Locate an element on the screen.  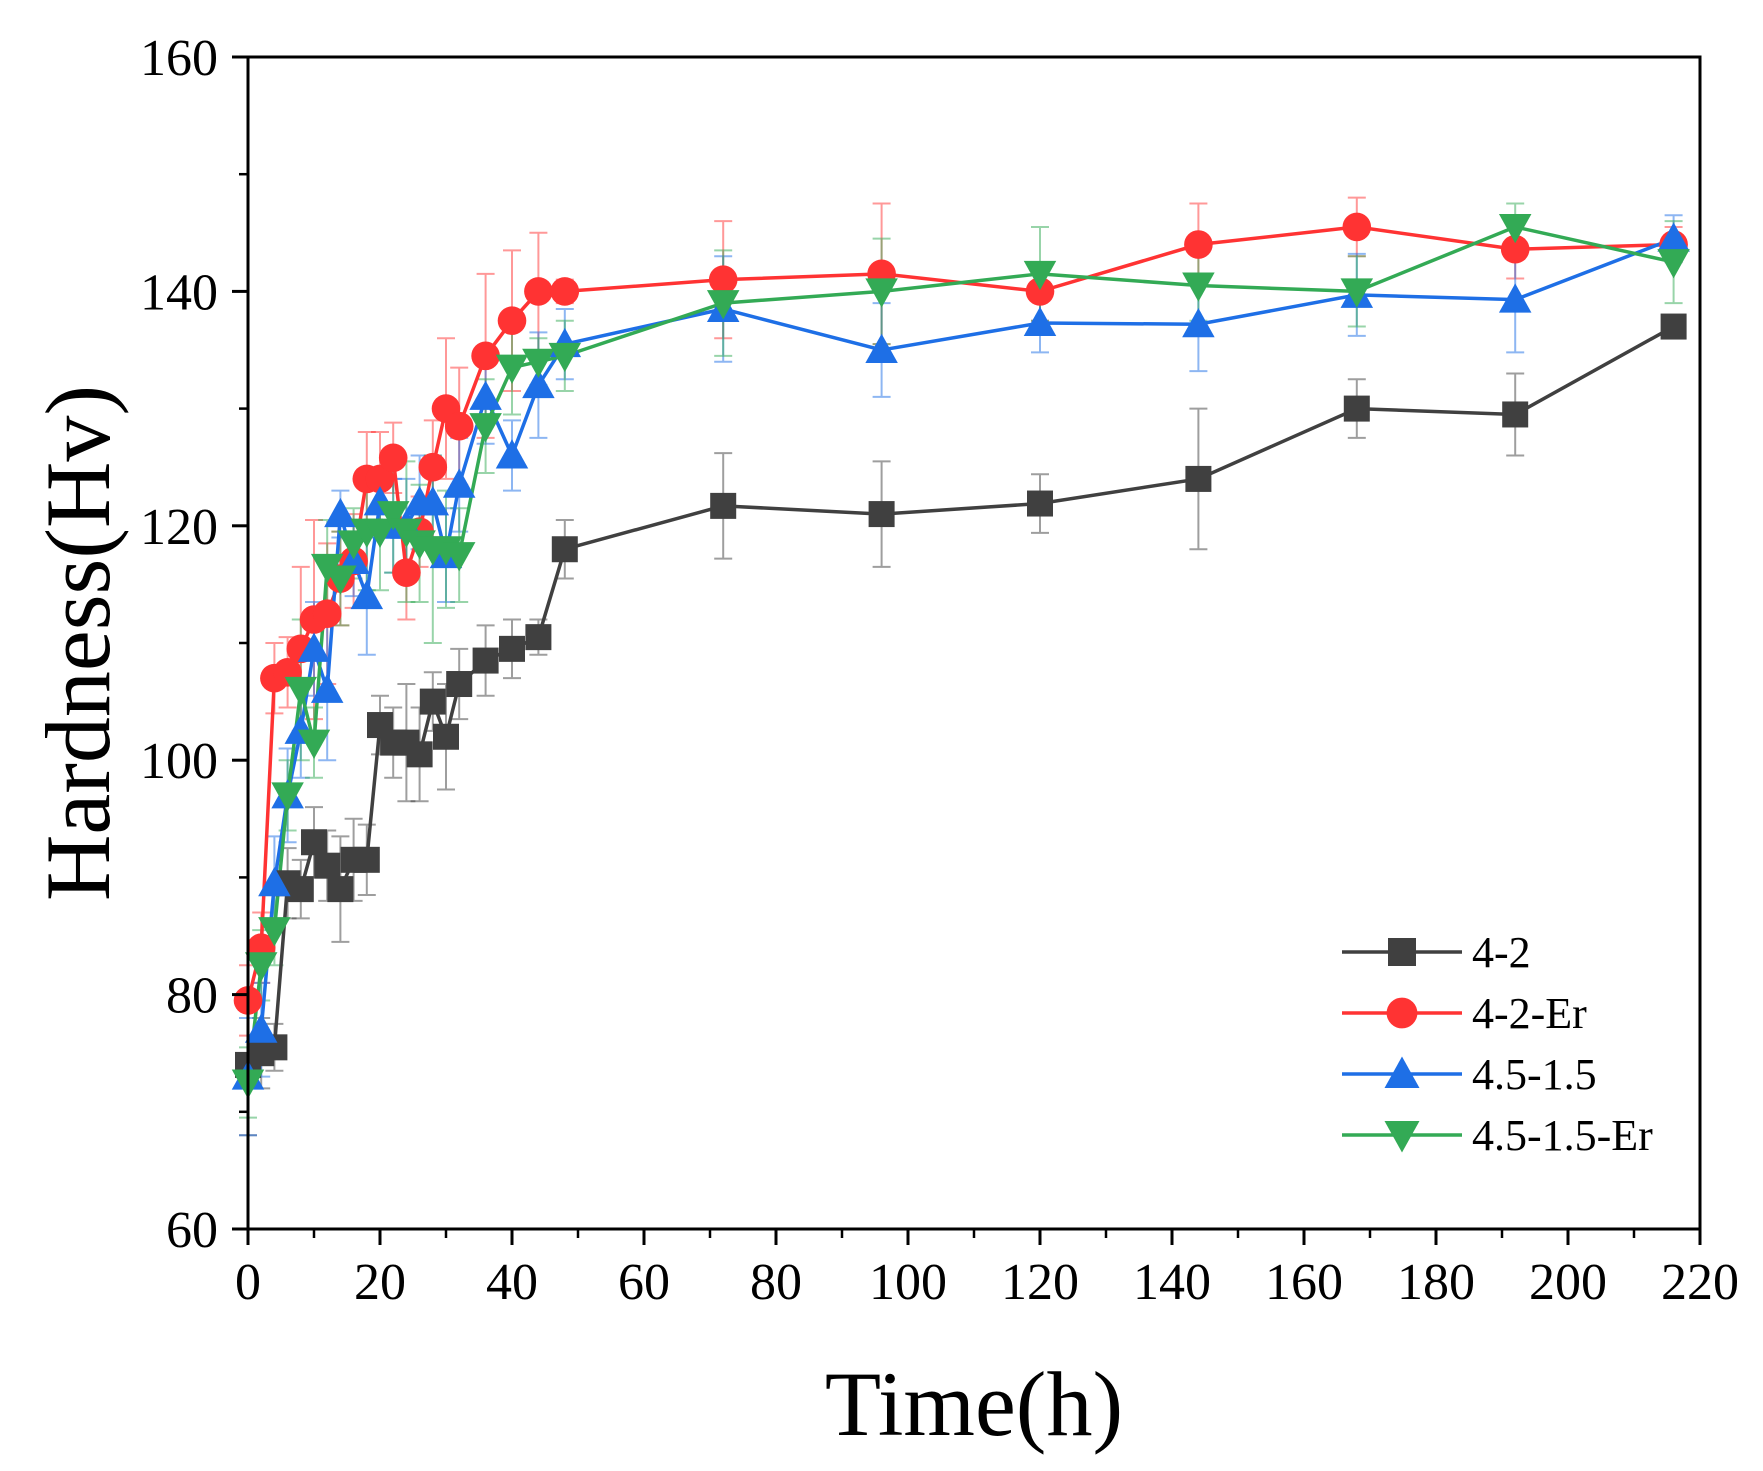
legend-item-4-5-1-5-er: 4.5-1.5-Er is located at coordinates (1497, 1135).